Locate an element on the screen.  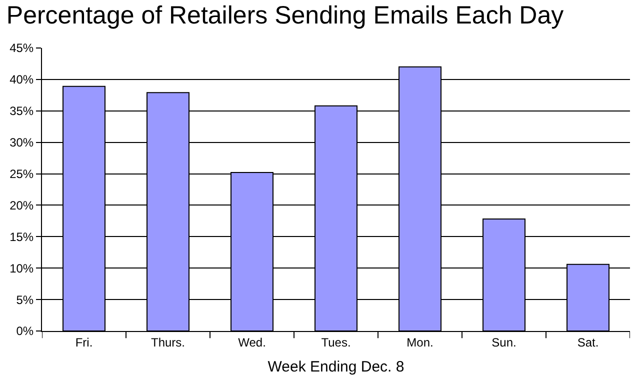
chart-title: Percentage of Retailers Sending Emails Each Day is located at coordinates (285, 15).